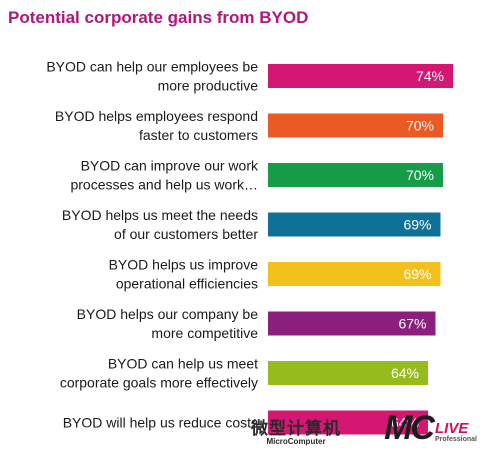  What do you see at coordinates (417, 274) in the screenshot?
I see `bar-value-label-5: 69%` at bounding box center [417, 274].